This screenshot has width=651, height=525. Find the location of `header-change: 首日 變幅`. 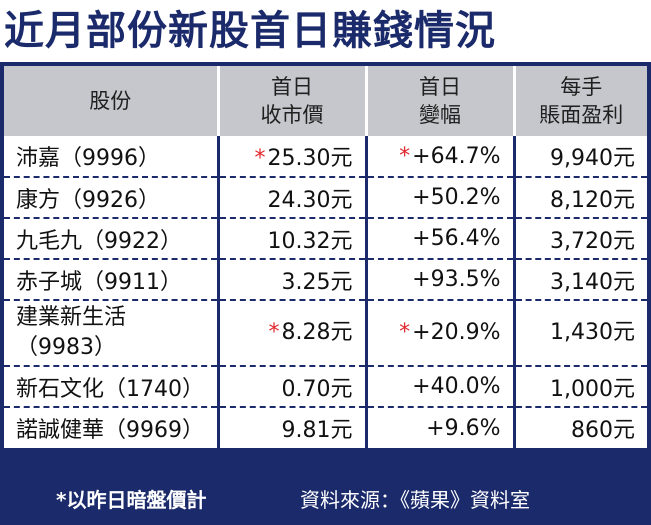

header-change: 首日 變幅 is located at coordinates (439, 101).